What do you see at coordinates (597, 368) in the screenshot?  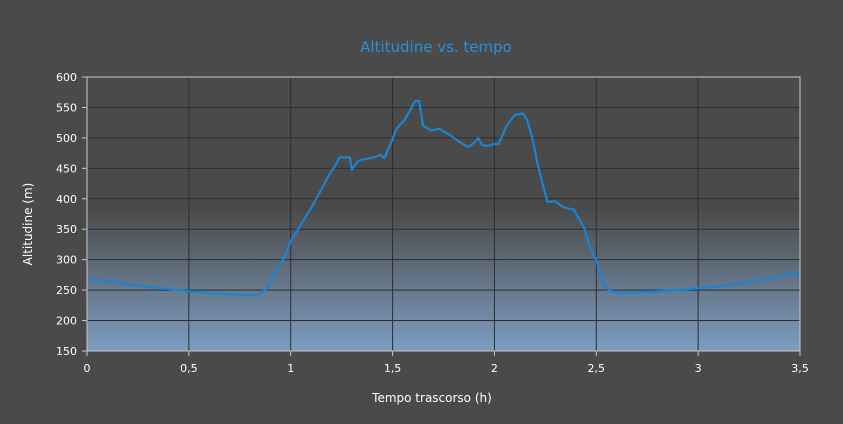 I see `x-tick-label: 2,5` at bounding box center [597, 368].